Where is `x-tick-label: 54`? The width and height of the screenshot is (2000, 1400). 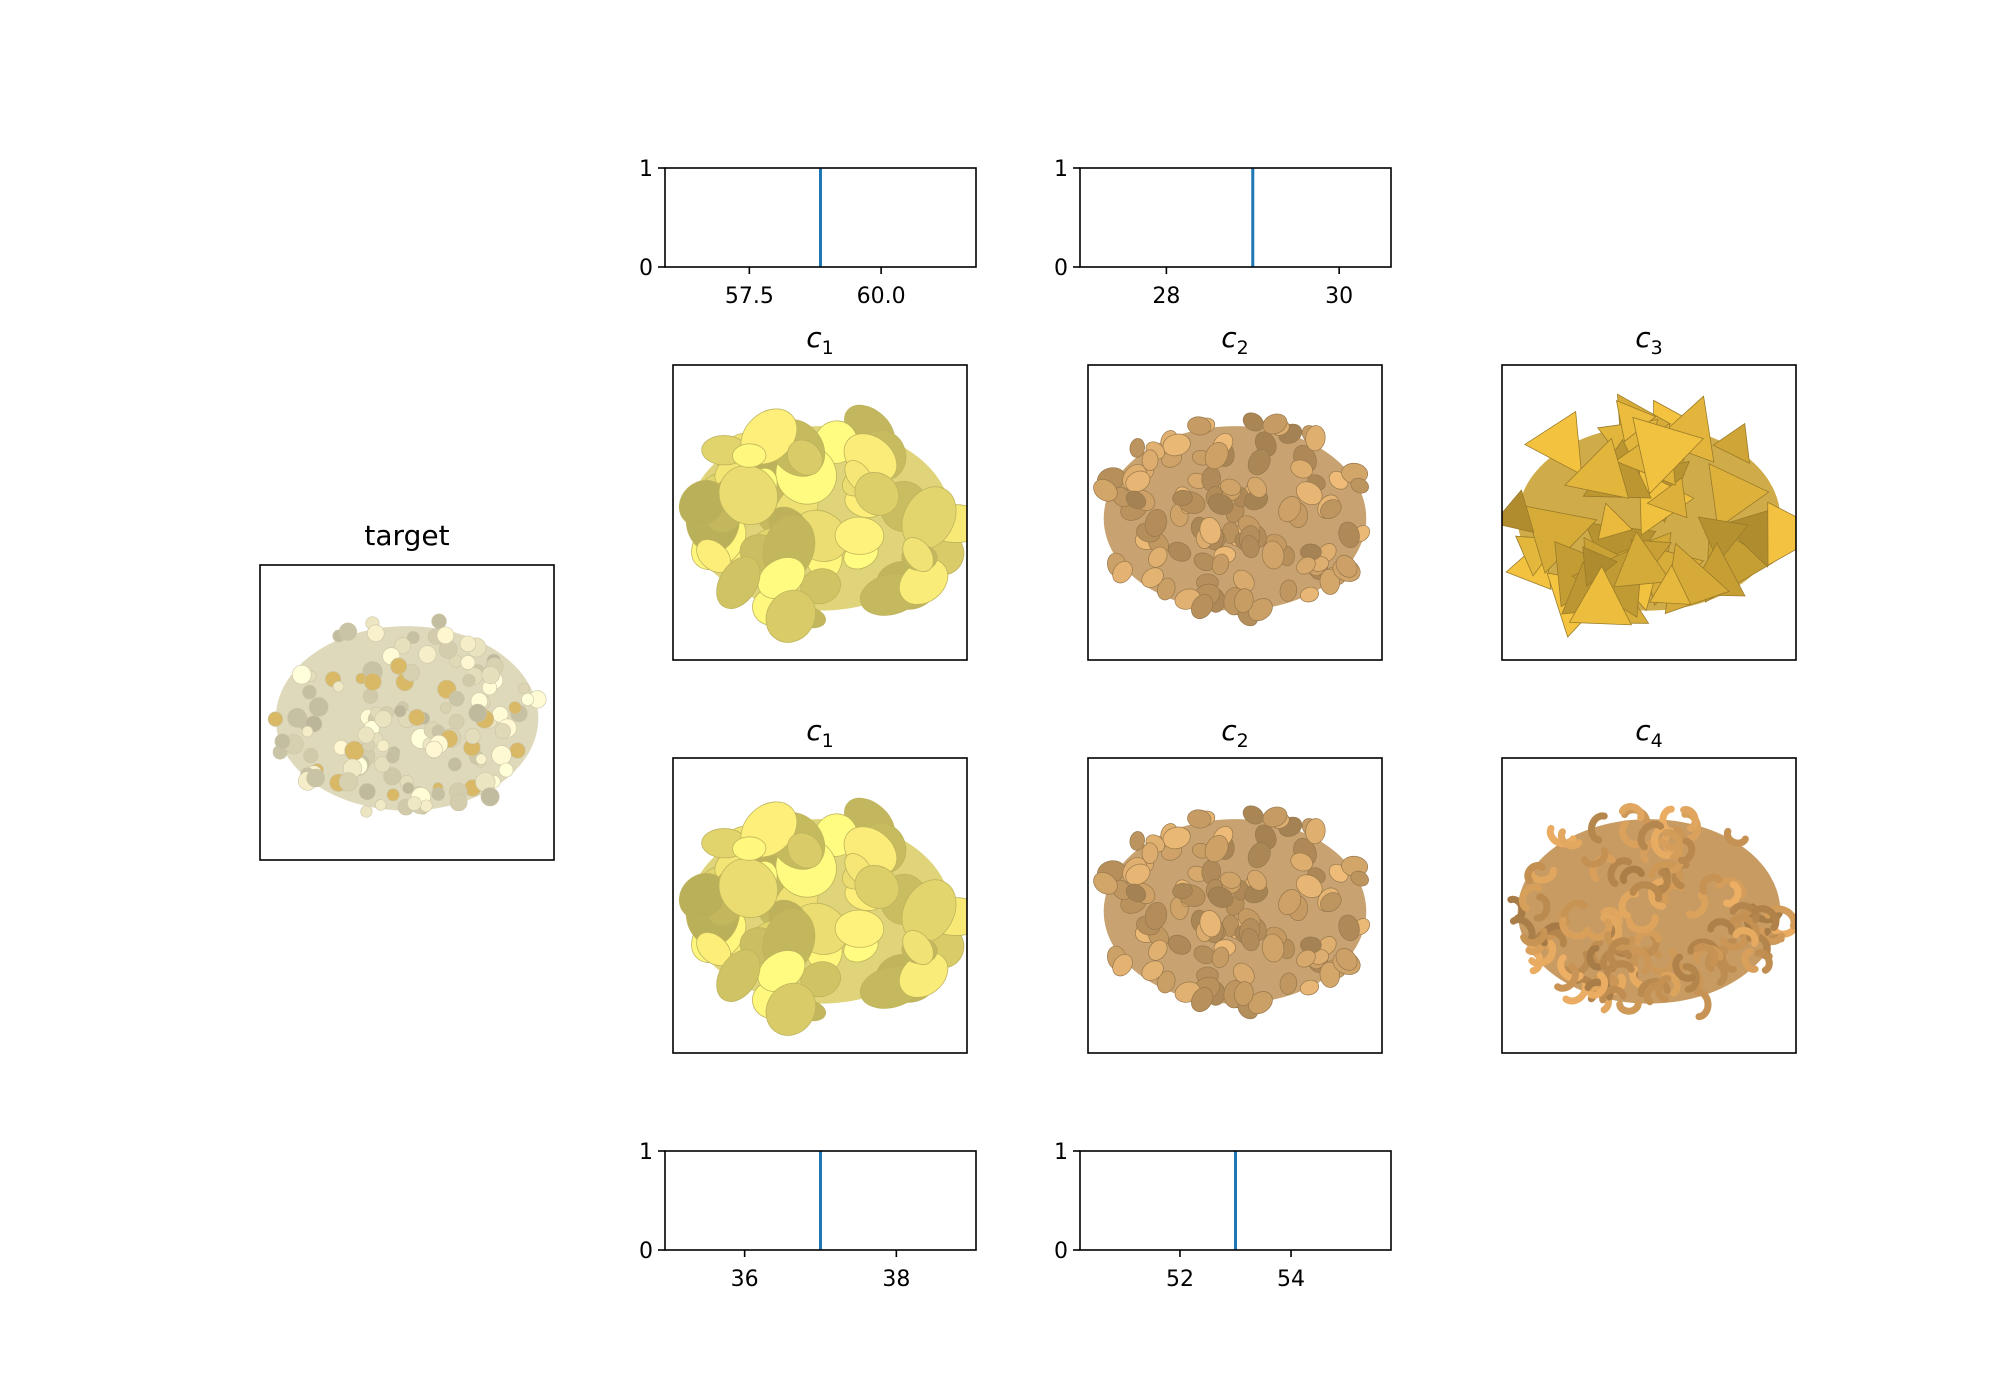 x-tick-label: 54 is located at coordinates (1291, 1279).